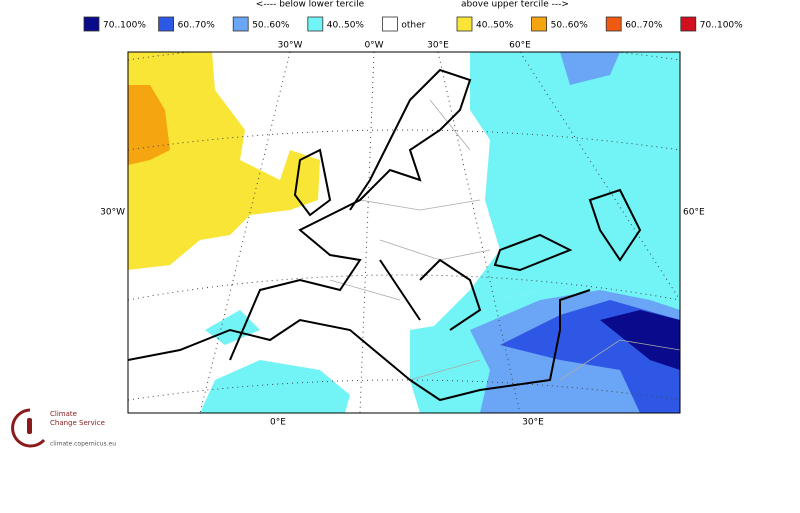  I want to click on region-cyan-africa, so click(275, 386).